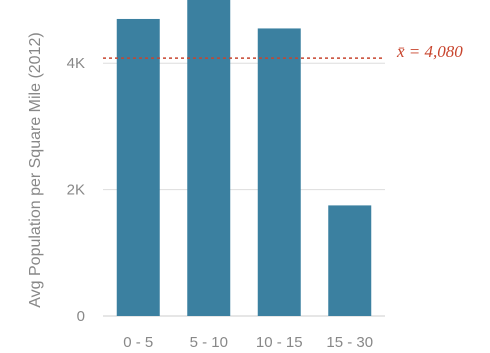 This screenshot has height=353, width=490. I want to click on mean-label: x̄ = 4,080, so click(429, 51).